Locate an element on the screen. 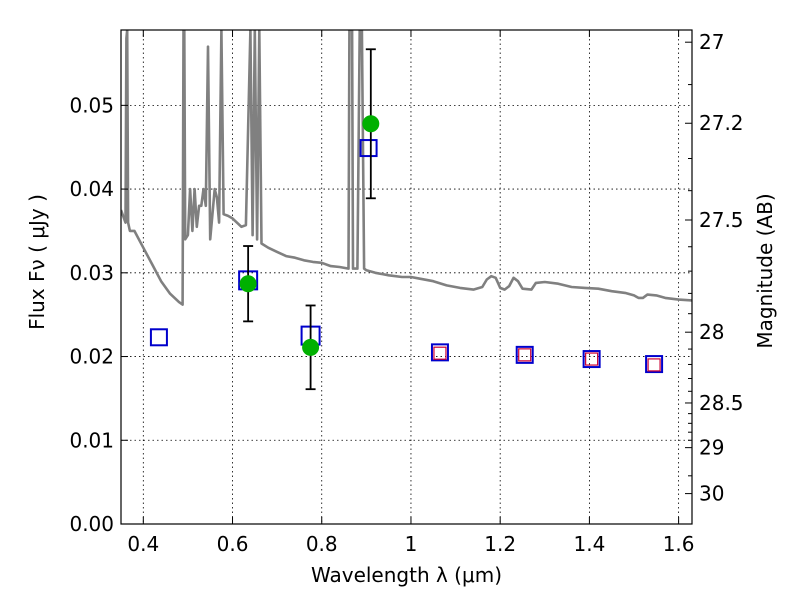 The image size is (800, 600). x-tick-label: 1.4 is located at coordinates (589, 544).